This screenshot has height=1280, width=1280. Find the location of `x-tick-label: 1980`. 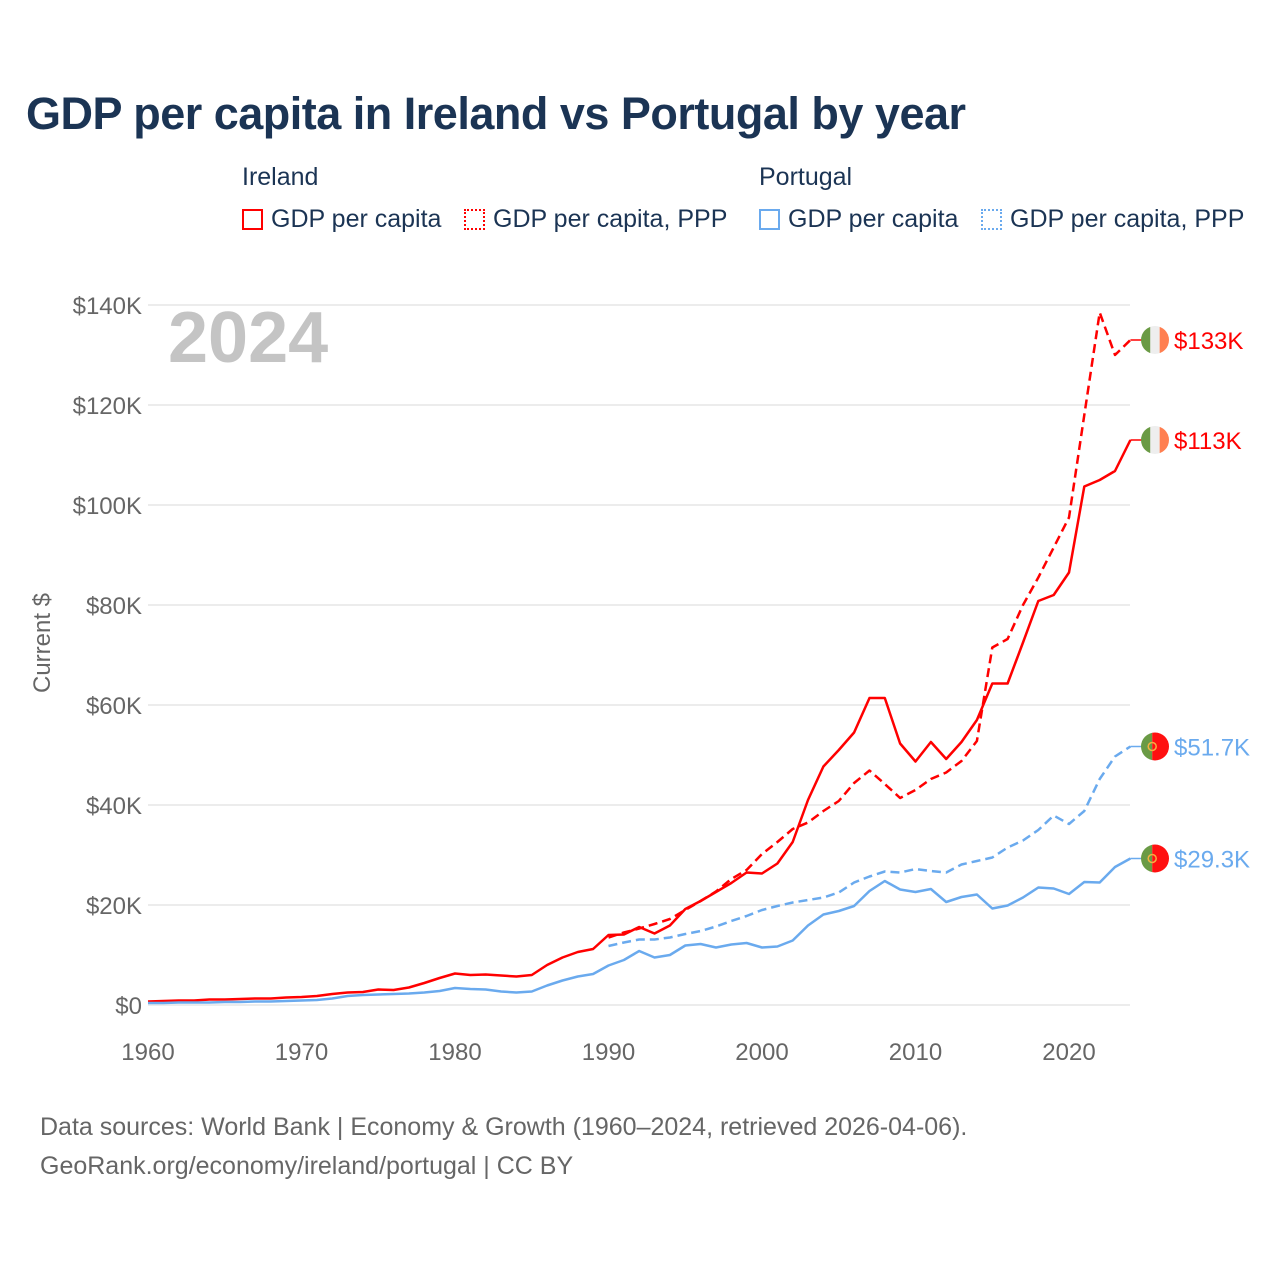

x-tick-label: 1980 is located at coordinates (454, 1052).